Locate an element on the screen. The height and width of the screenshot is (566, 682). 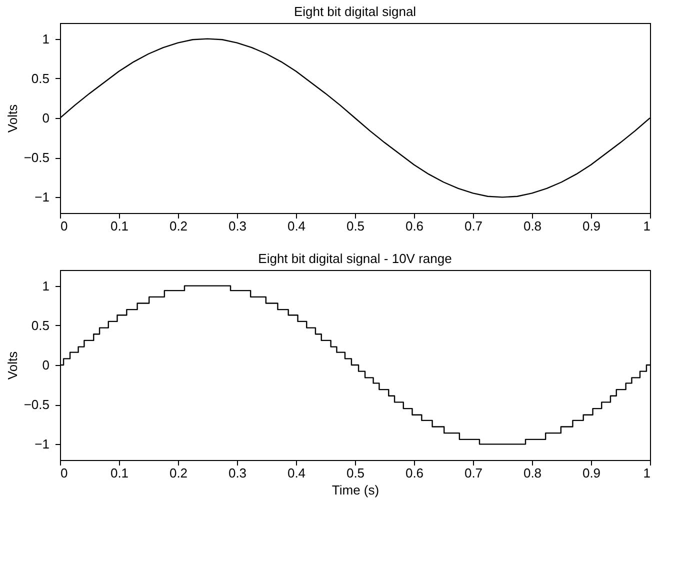
chart-title: Eight bit digital signal is located at coordinates (355, 11).